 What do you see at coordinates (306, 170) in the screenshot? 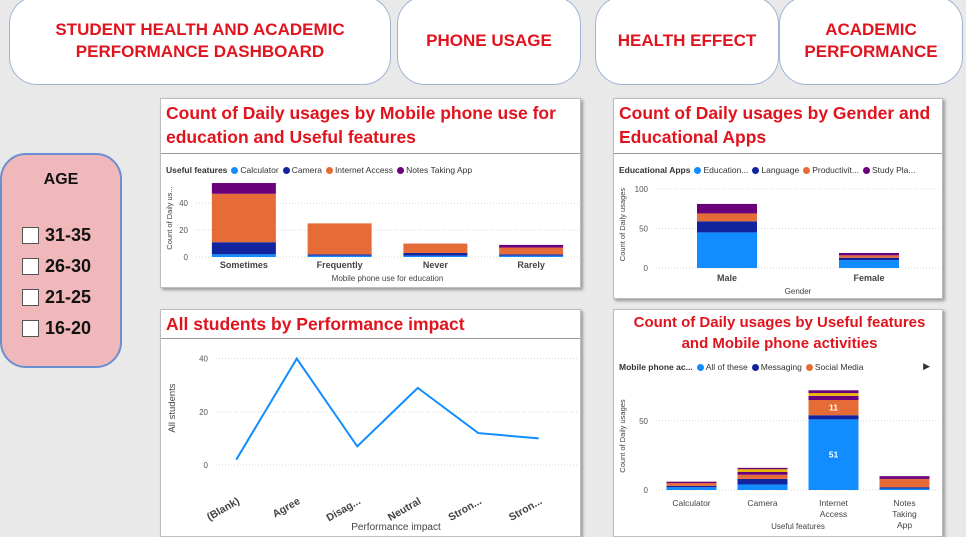
I see `legend-label: Camera` at bounding box center [306, 170].